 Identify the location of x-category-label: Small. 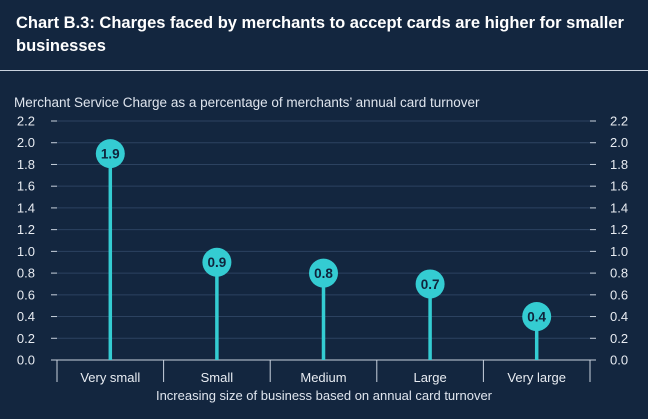
(217, 377).